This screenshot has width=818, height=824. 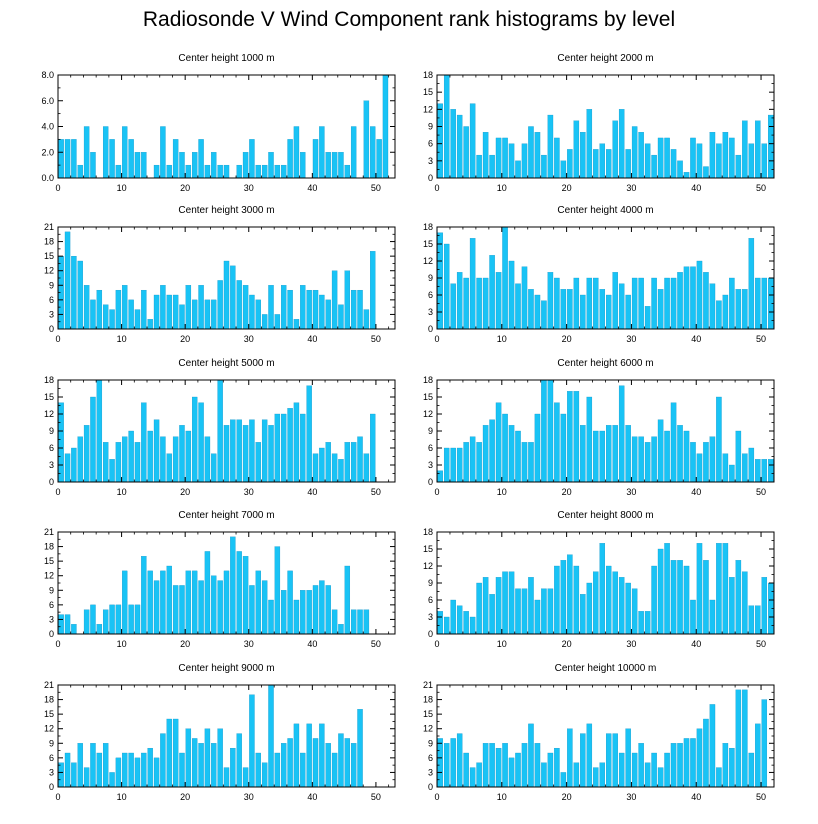 What do you see at coordinates (49, 714) in the screenshot?
I see `y-tick-label: 15` at bounding box center [49, 714].